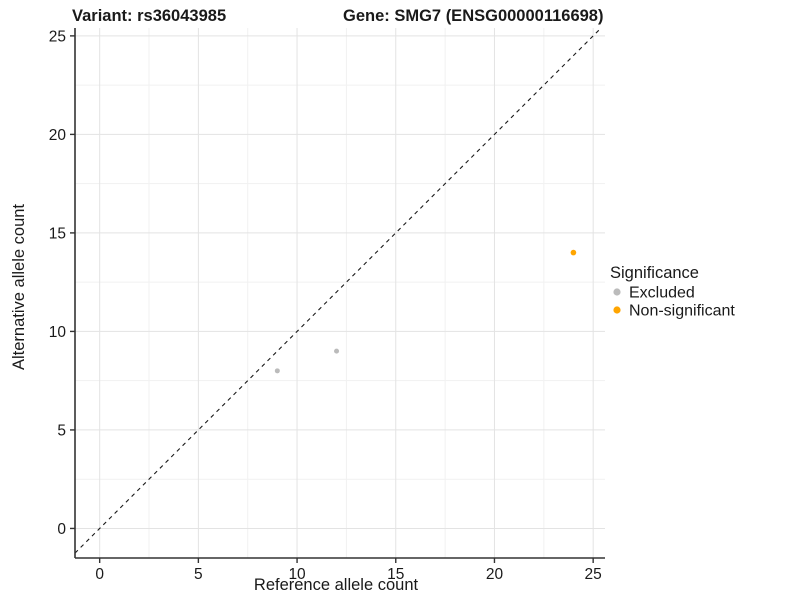 The width and height of the screenshot is (800, 600). Describe the element at coordinates (573, 252) in the screenshot. I see `data-point-non-significant` at that location.